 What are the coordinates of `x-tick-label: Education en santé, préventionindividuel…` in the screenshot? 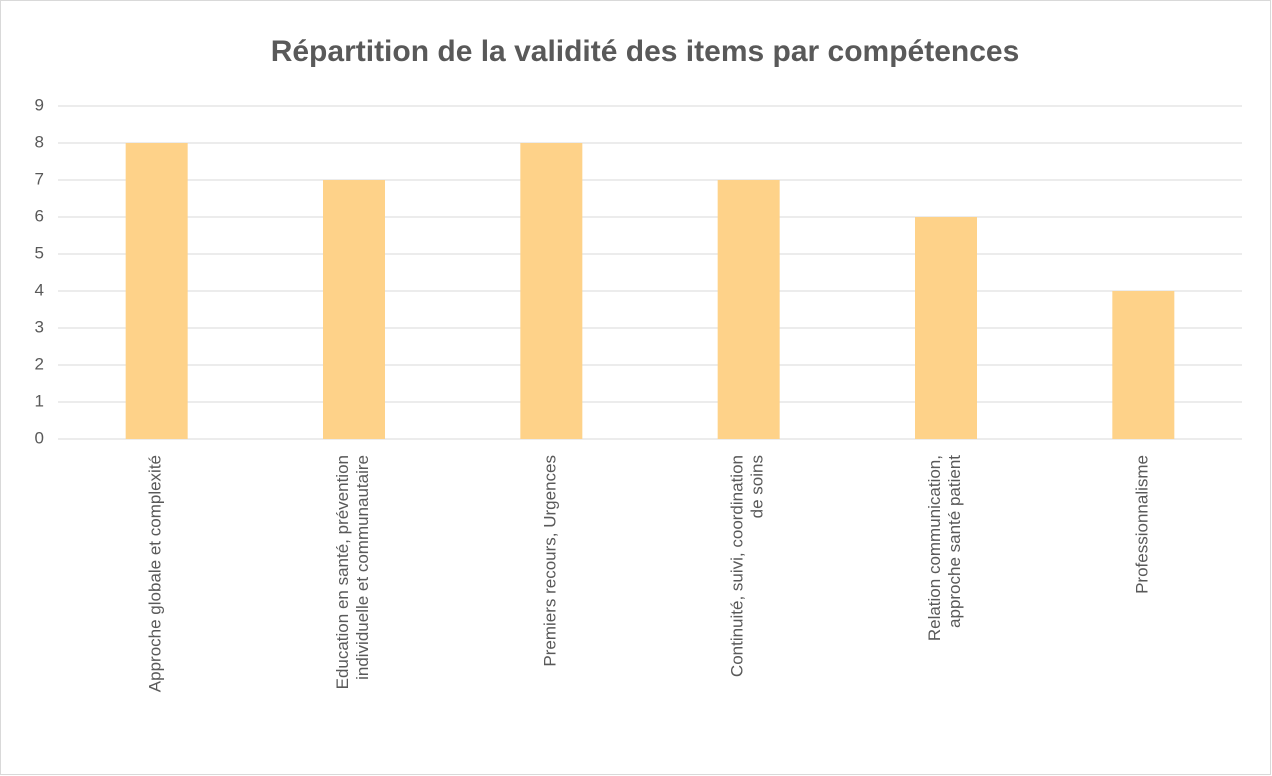 It's located at (352, 572).